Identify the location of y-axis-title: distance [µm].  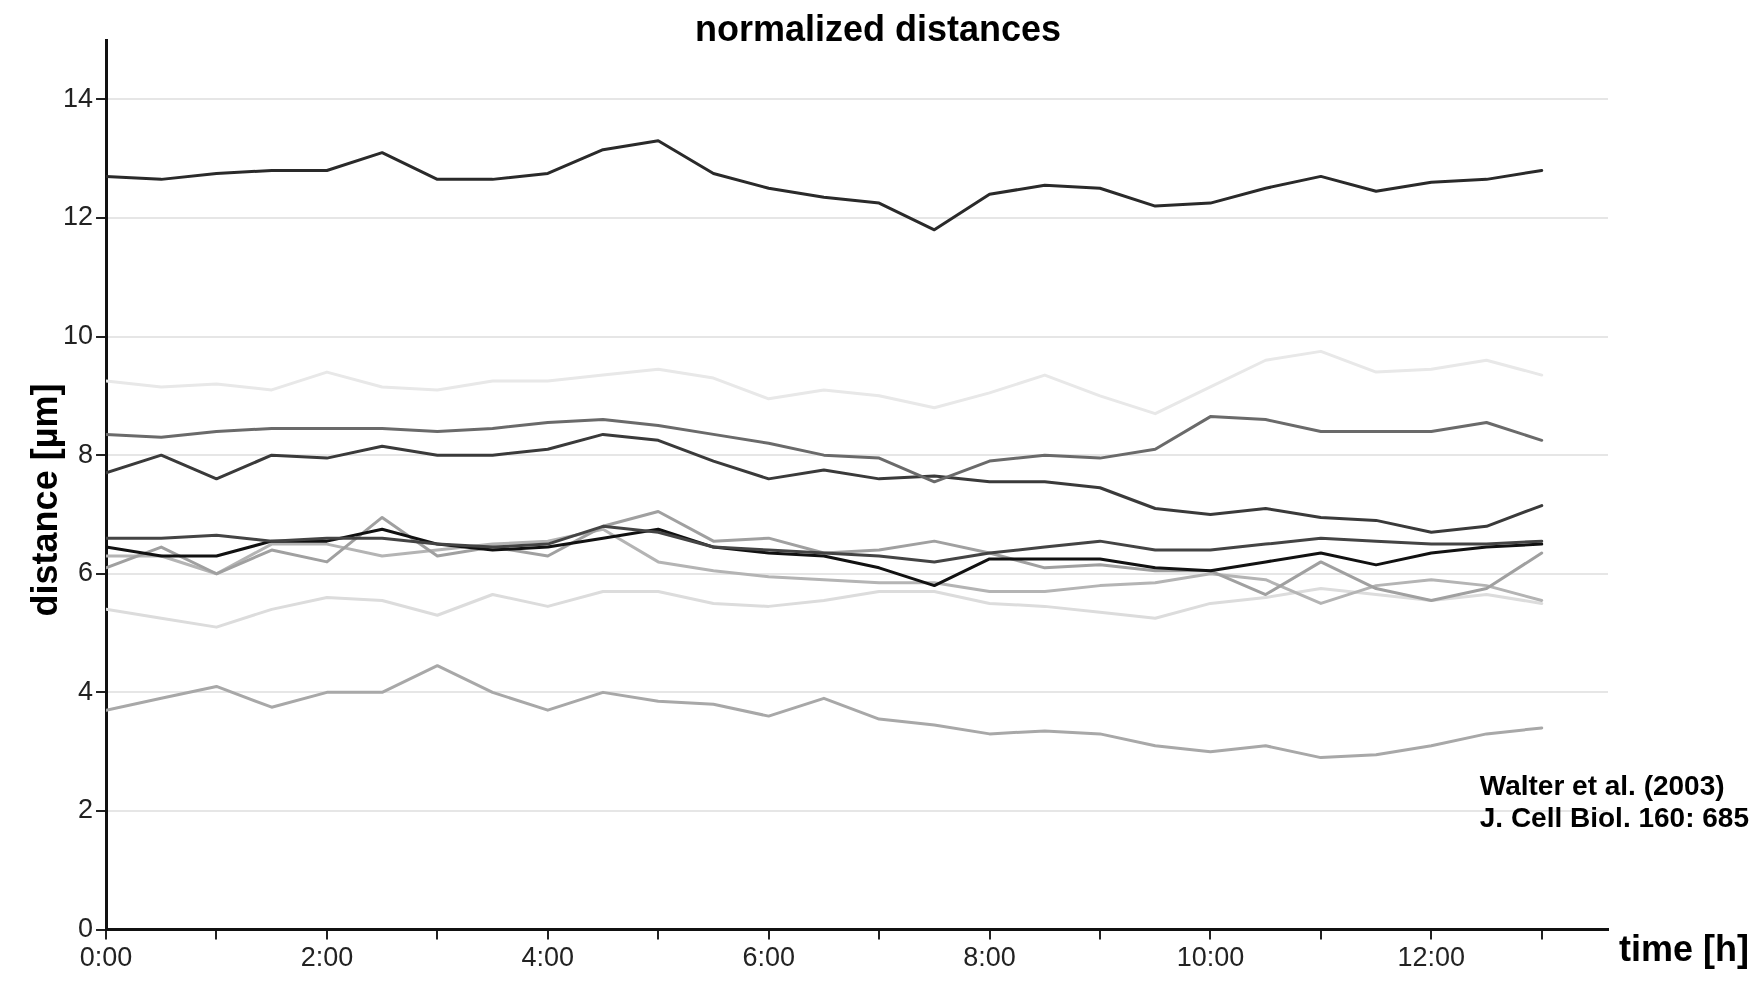
(45, 500).